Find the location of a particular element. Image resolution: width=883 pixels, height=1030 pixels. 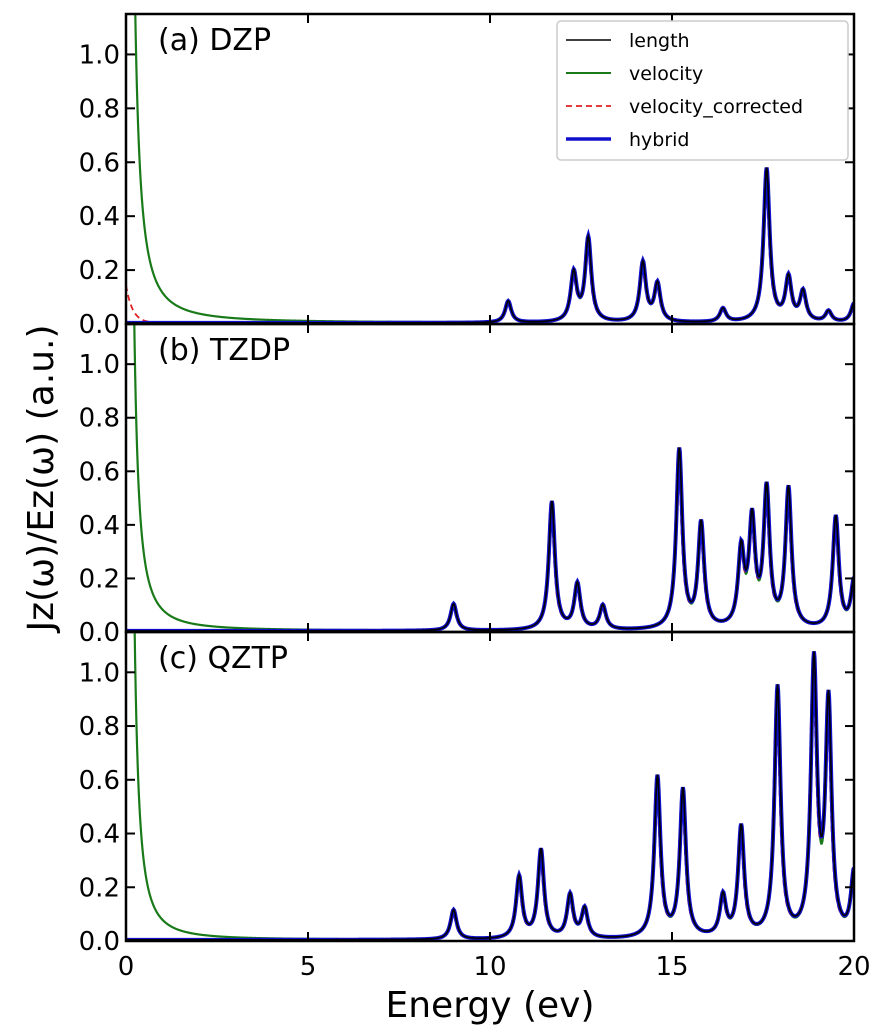

y-tick-label-2-0: 0.0 is located at coordinates (99, 633).